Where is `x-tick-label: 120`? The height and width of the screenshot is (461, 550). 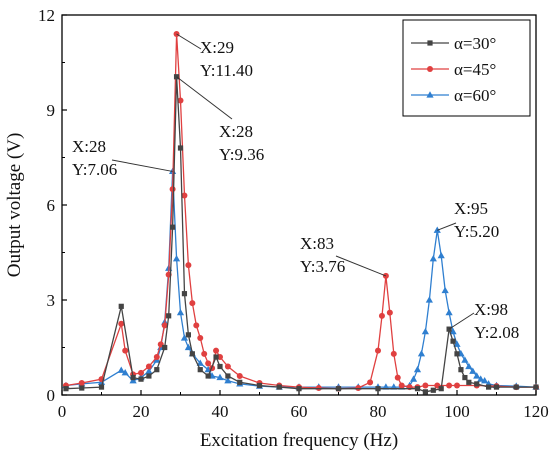
x-tick-label: 120 is located at coordinates (536, 411).